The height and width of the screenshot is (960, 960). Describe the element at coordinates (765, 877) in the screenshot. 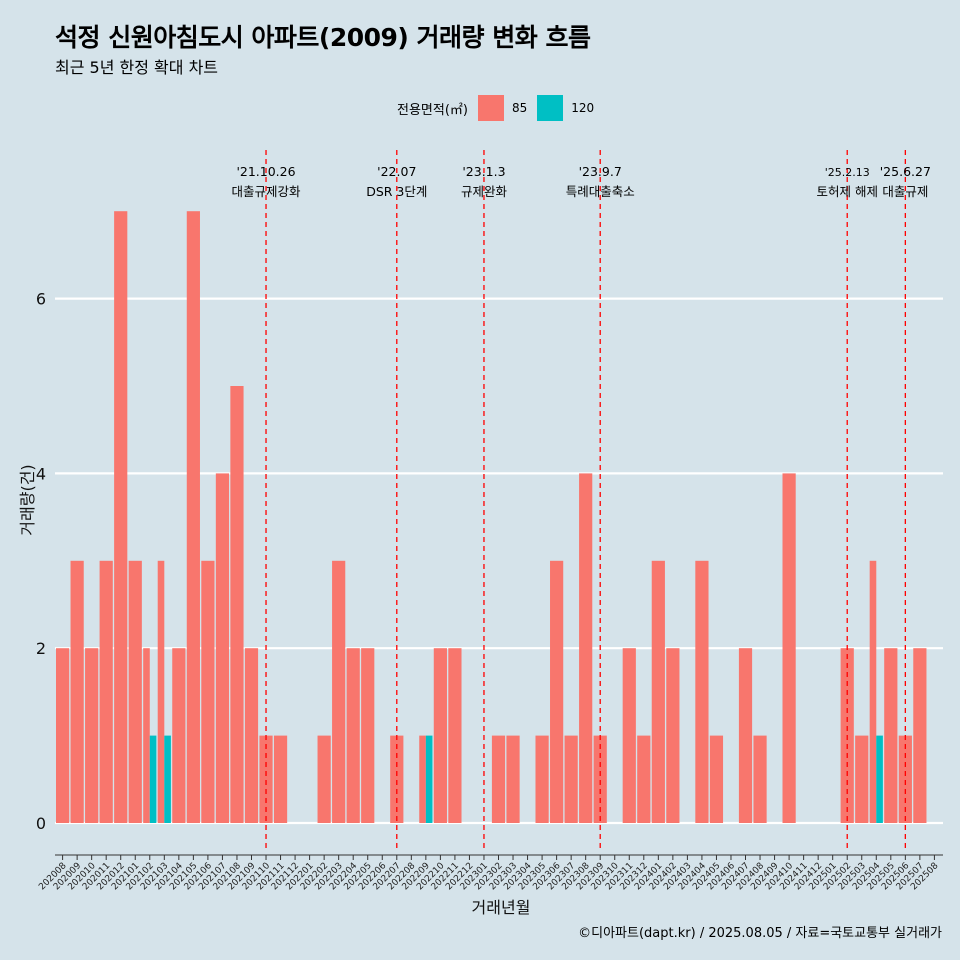

I see `x-tick-label: 202409` at that location.